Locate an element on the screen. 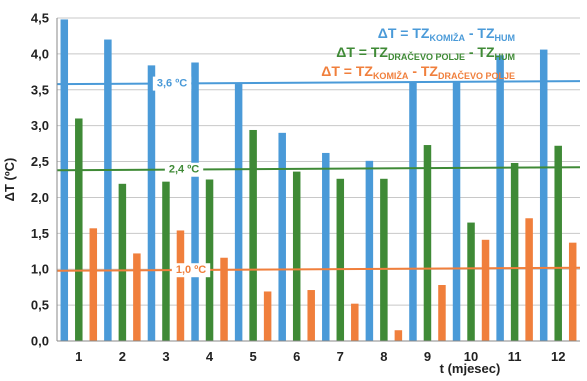 This screenshot has width=587, height=381. legend-entry-s2: ΔT = TZDRAČEVO POLJE - TZHUM is located at coordinates (425, 53).